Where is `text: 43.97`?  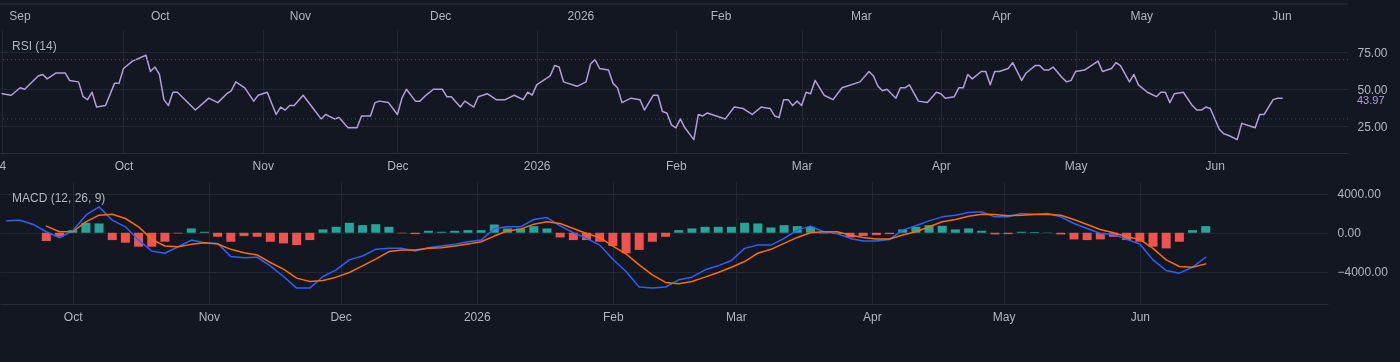 text: 43.97 is located at coordinates (1371, 100).